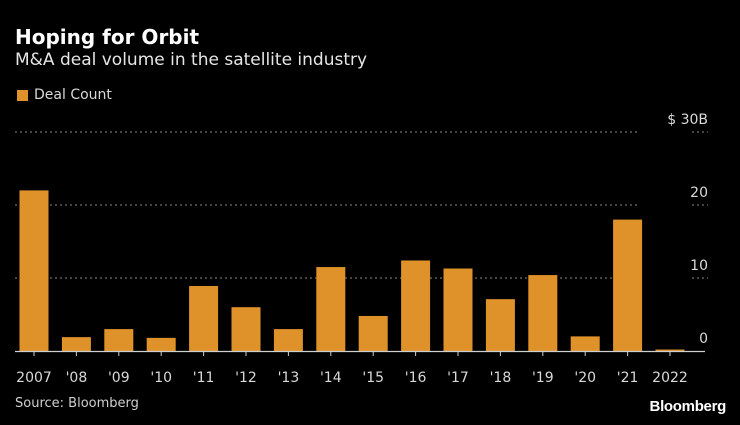  What do you see at coordinates (543, 378) in the screenshot?
I see `x-tick-label: '19` at bounding box center [543, 378].